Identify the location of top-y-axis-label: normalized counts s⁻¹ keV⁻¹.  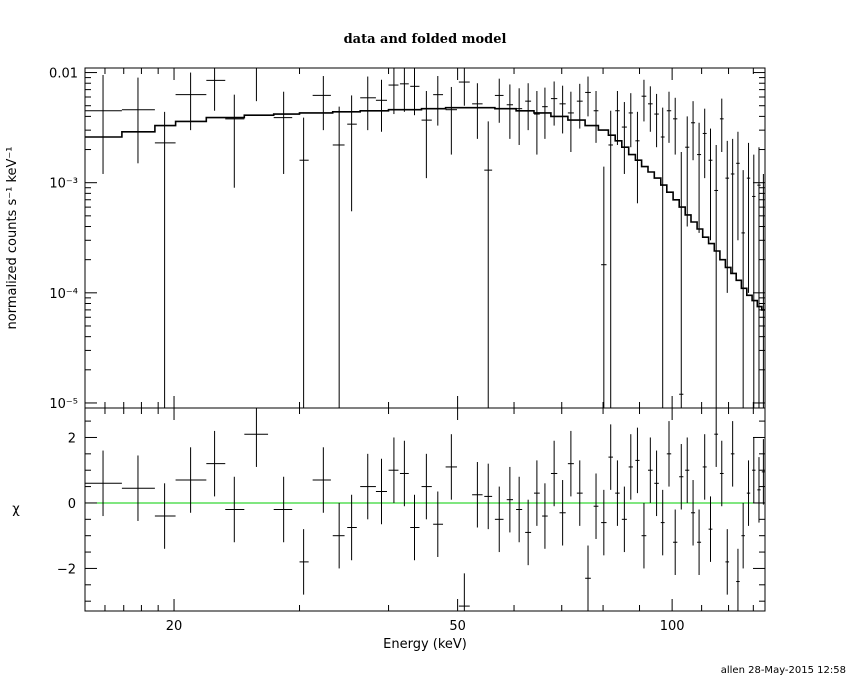
(12, 238).